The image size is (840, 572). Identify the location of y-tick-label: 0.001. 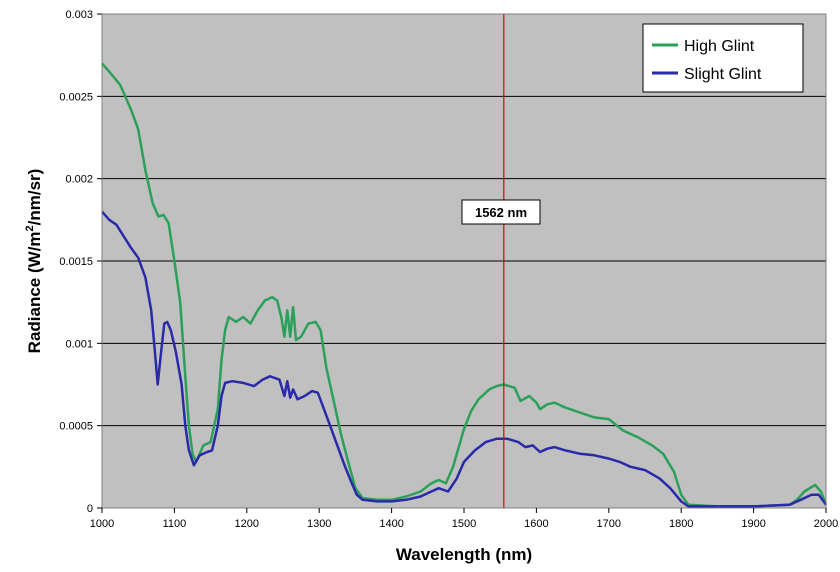
(79, 344).